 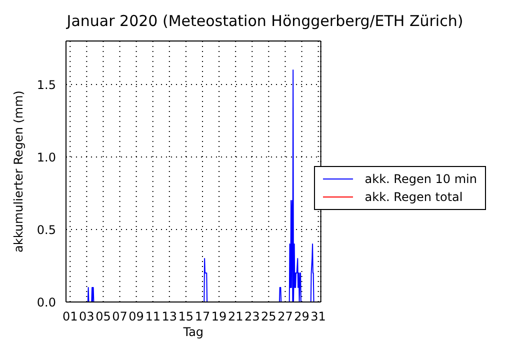 I want to click on x-axis-title: Tag, so click(x=193, y=332).